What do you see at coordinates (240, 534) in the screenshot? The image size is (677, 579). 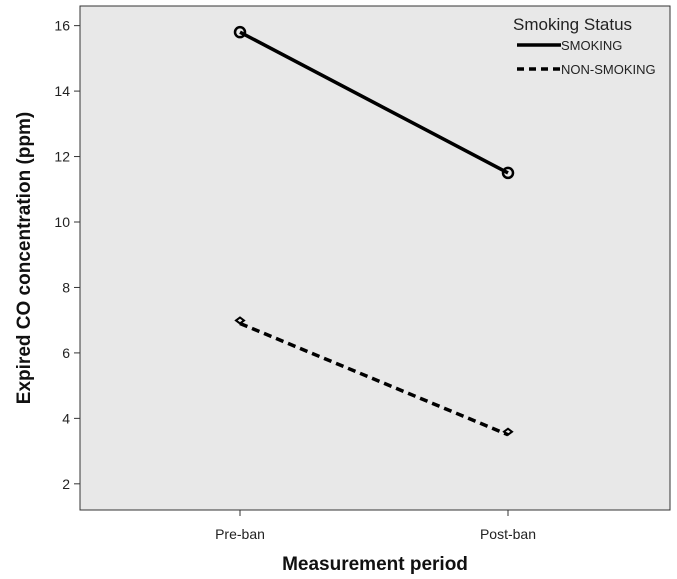 I see `x-tick-label: Pre-ban` at bounding box center [240, 534].